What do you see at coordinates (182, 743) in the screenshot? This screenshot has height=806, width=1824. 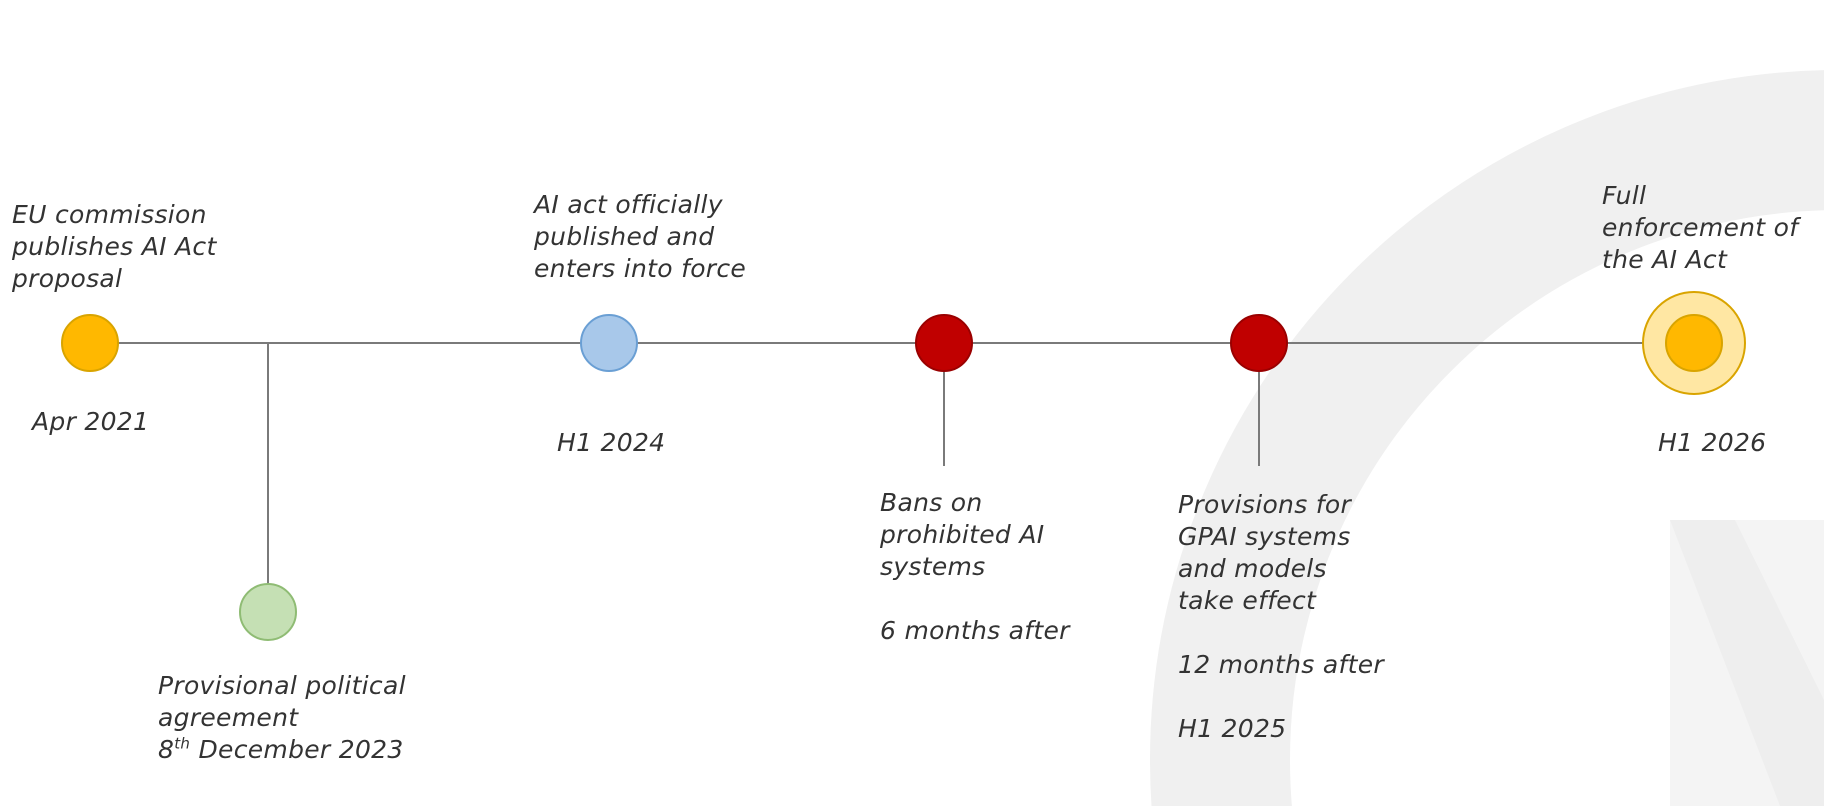 I see `date-ordinal-suffix: th` at bounding box center [182, 743].